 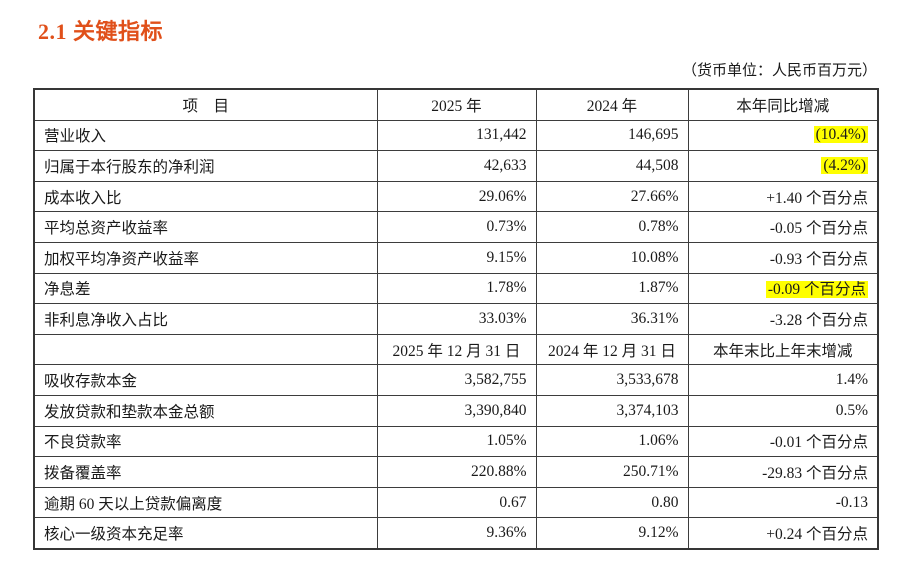 I want to click on item-label-cell: 逾期 60 天以上贷款偏离度, so click(x=205, y=502).